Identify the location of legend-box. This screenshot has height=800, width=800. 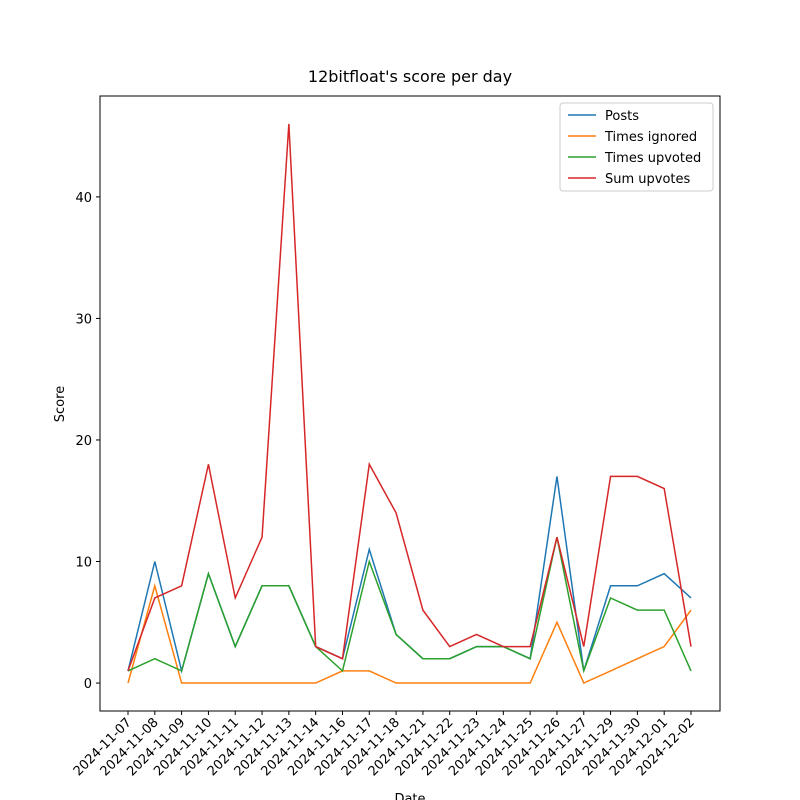
(636, 147).